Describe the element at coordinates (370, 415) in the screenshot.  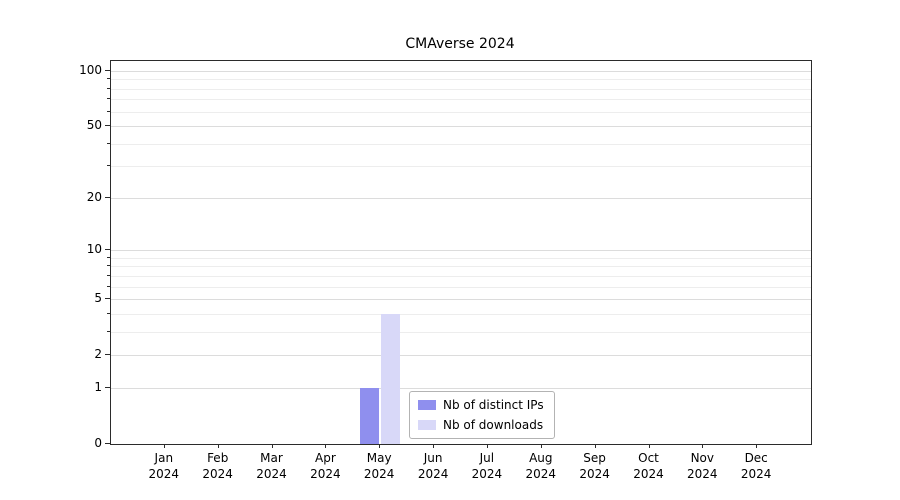
I see `bar-nb-of-distinct-ips` at that location.